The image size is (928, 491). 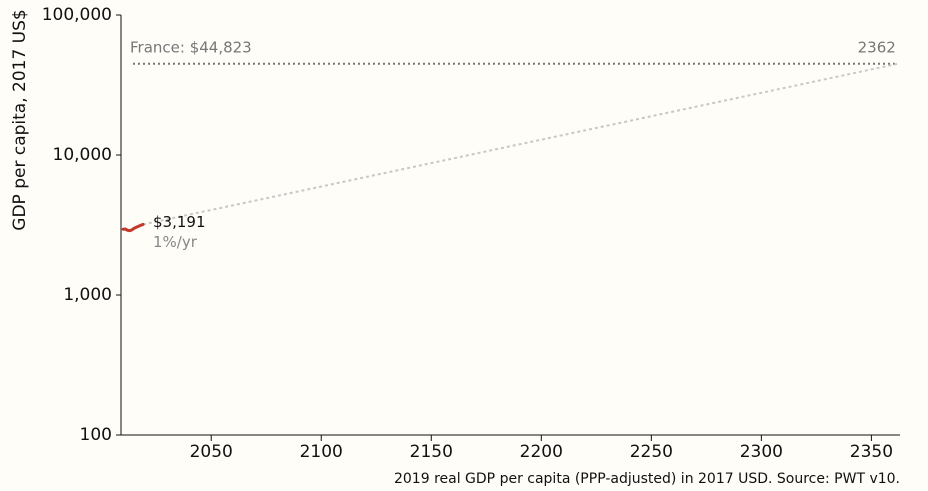 What do you see at coordinates (20, 119) in the screenshot?
I see `y-axis-label: GDP per capita, 2017 US$` at bounding box center [20, 119].